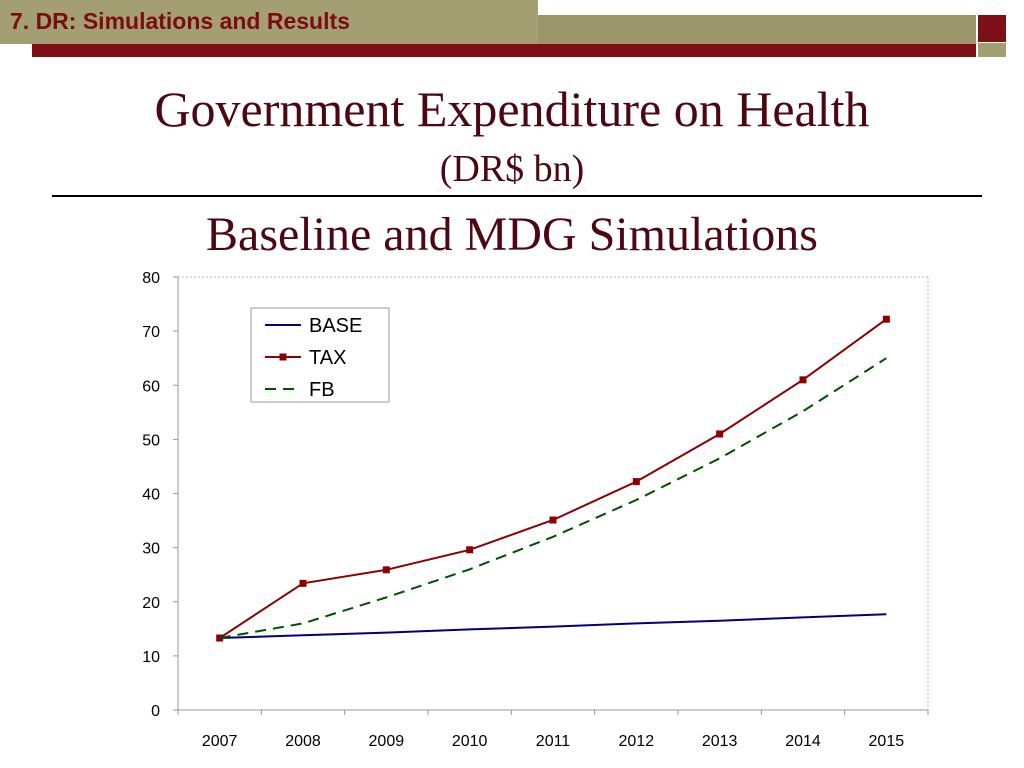  What do you see at coordinates (517, 196) in the screenshot?
I see `title-divider` at bounding box center [517, 196].